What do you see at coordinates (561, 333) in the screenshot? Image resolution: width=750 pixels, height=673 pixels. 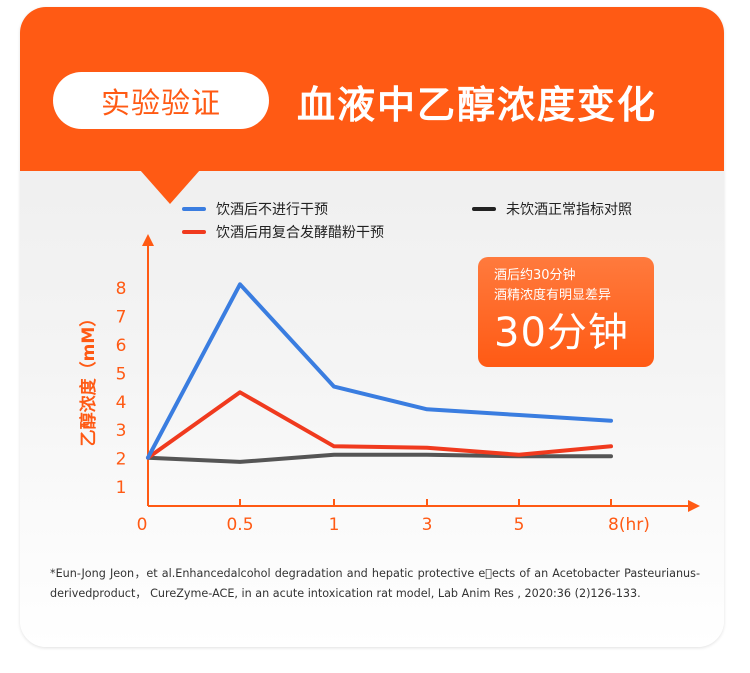 I see `callout-highlight: 30分钟` at bounding box center [561, 333].